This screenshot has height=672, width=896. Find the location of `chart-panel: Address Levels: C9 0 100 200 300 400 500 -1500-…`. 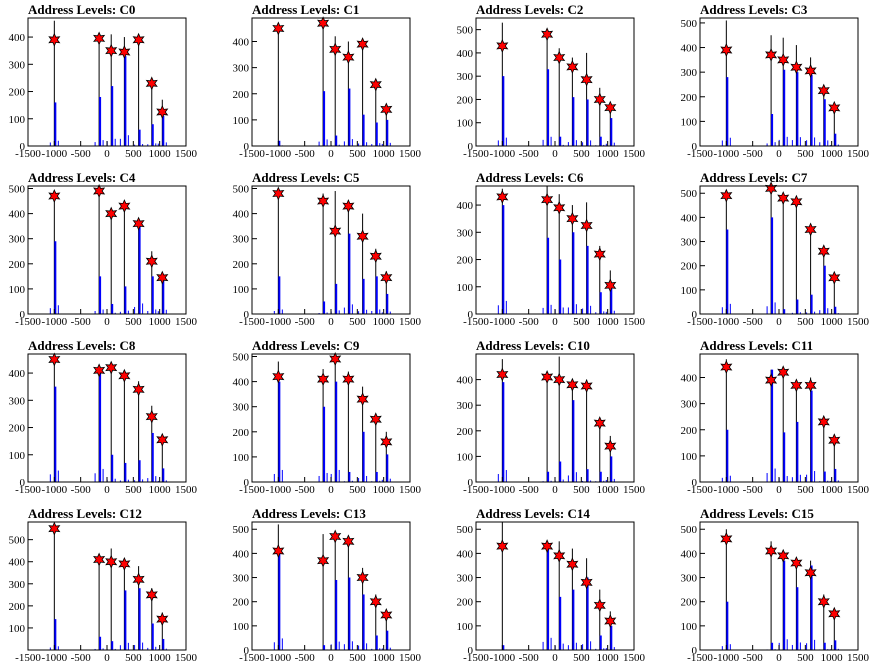

chart-panel: Address Levels: C9 0 100 200 300 400 500 -1500-… is located at coordinates (336, 420).